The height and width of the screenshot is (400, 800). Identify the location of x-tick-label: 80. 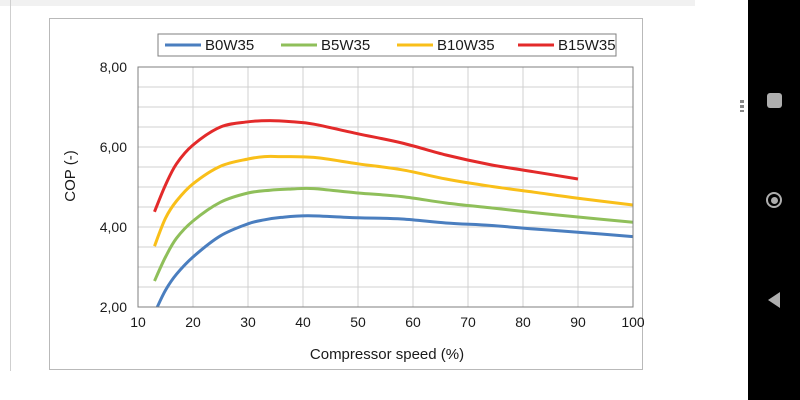
(523, 322).